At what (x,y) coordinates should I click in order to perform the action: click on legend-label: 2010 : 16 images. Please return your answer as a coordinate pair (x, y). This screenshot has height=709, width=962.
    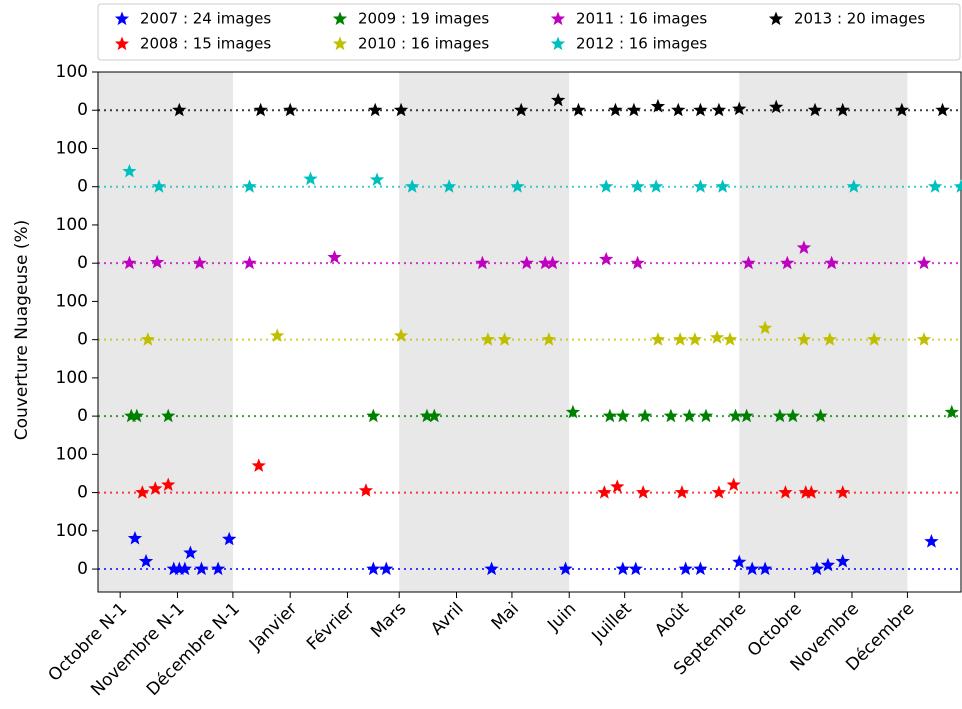
    Looking at the image, I should click on (423, 44).